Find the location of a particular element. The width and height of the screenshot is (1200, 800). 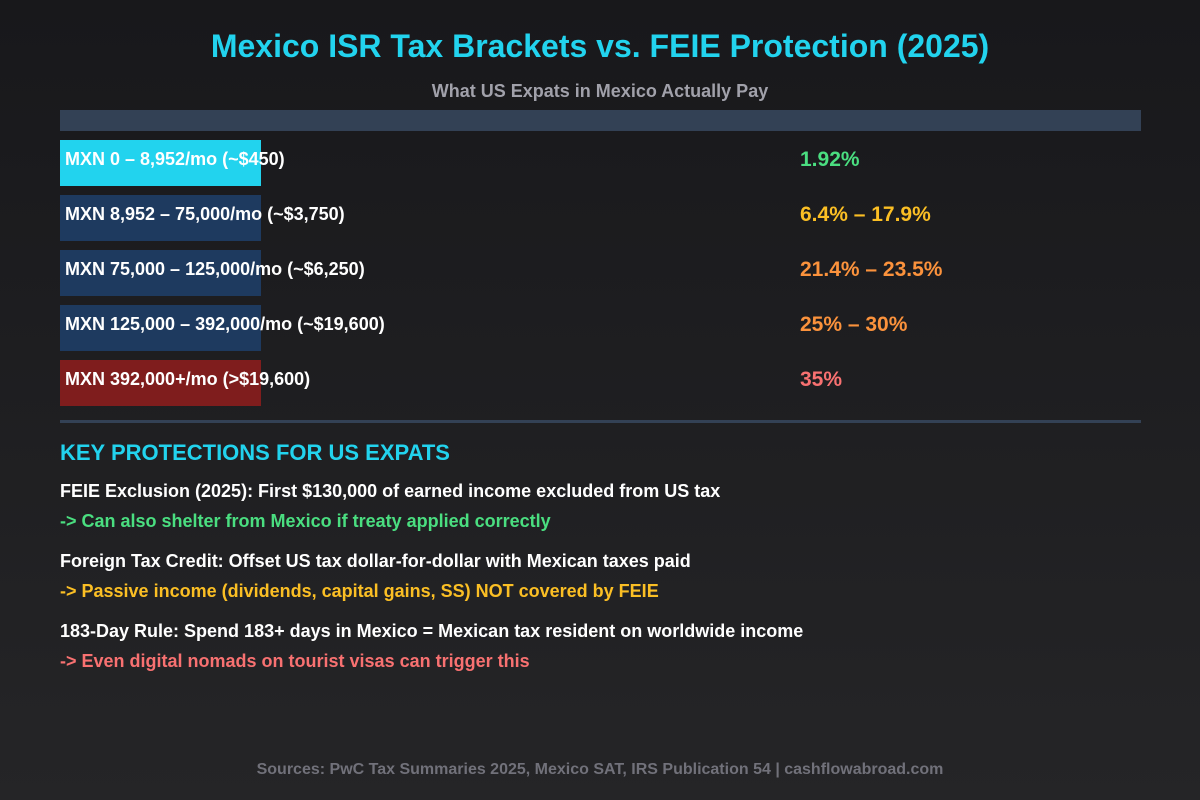

bracket-rate: 21.4% – 23.5% is located at coordinates (871, 269).